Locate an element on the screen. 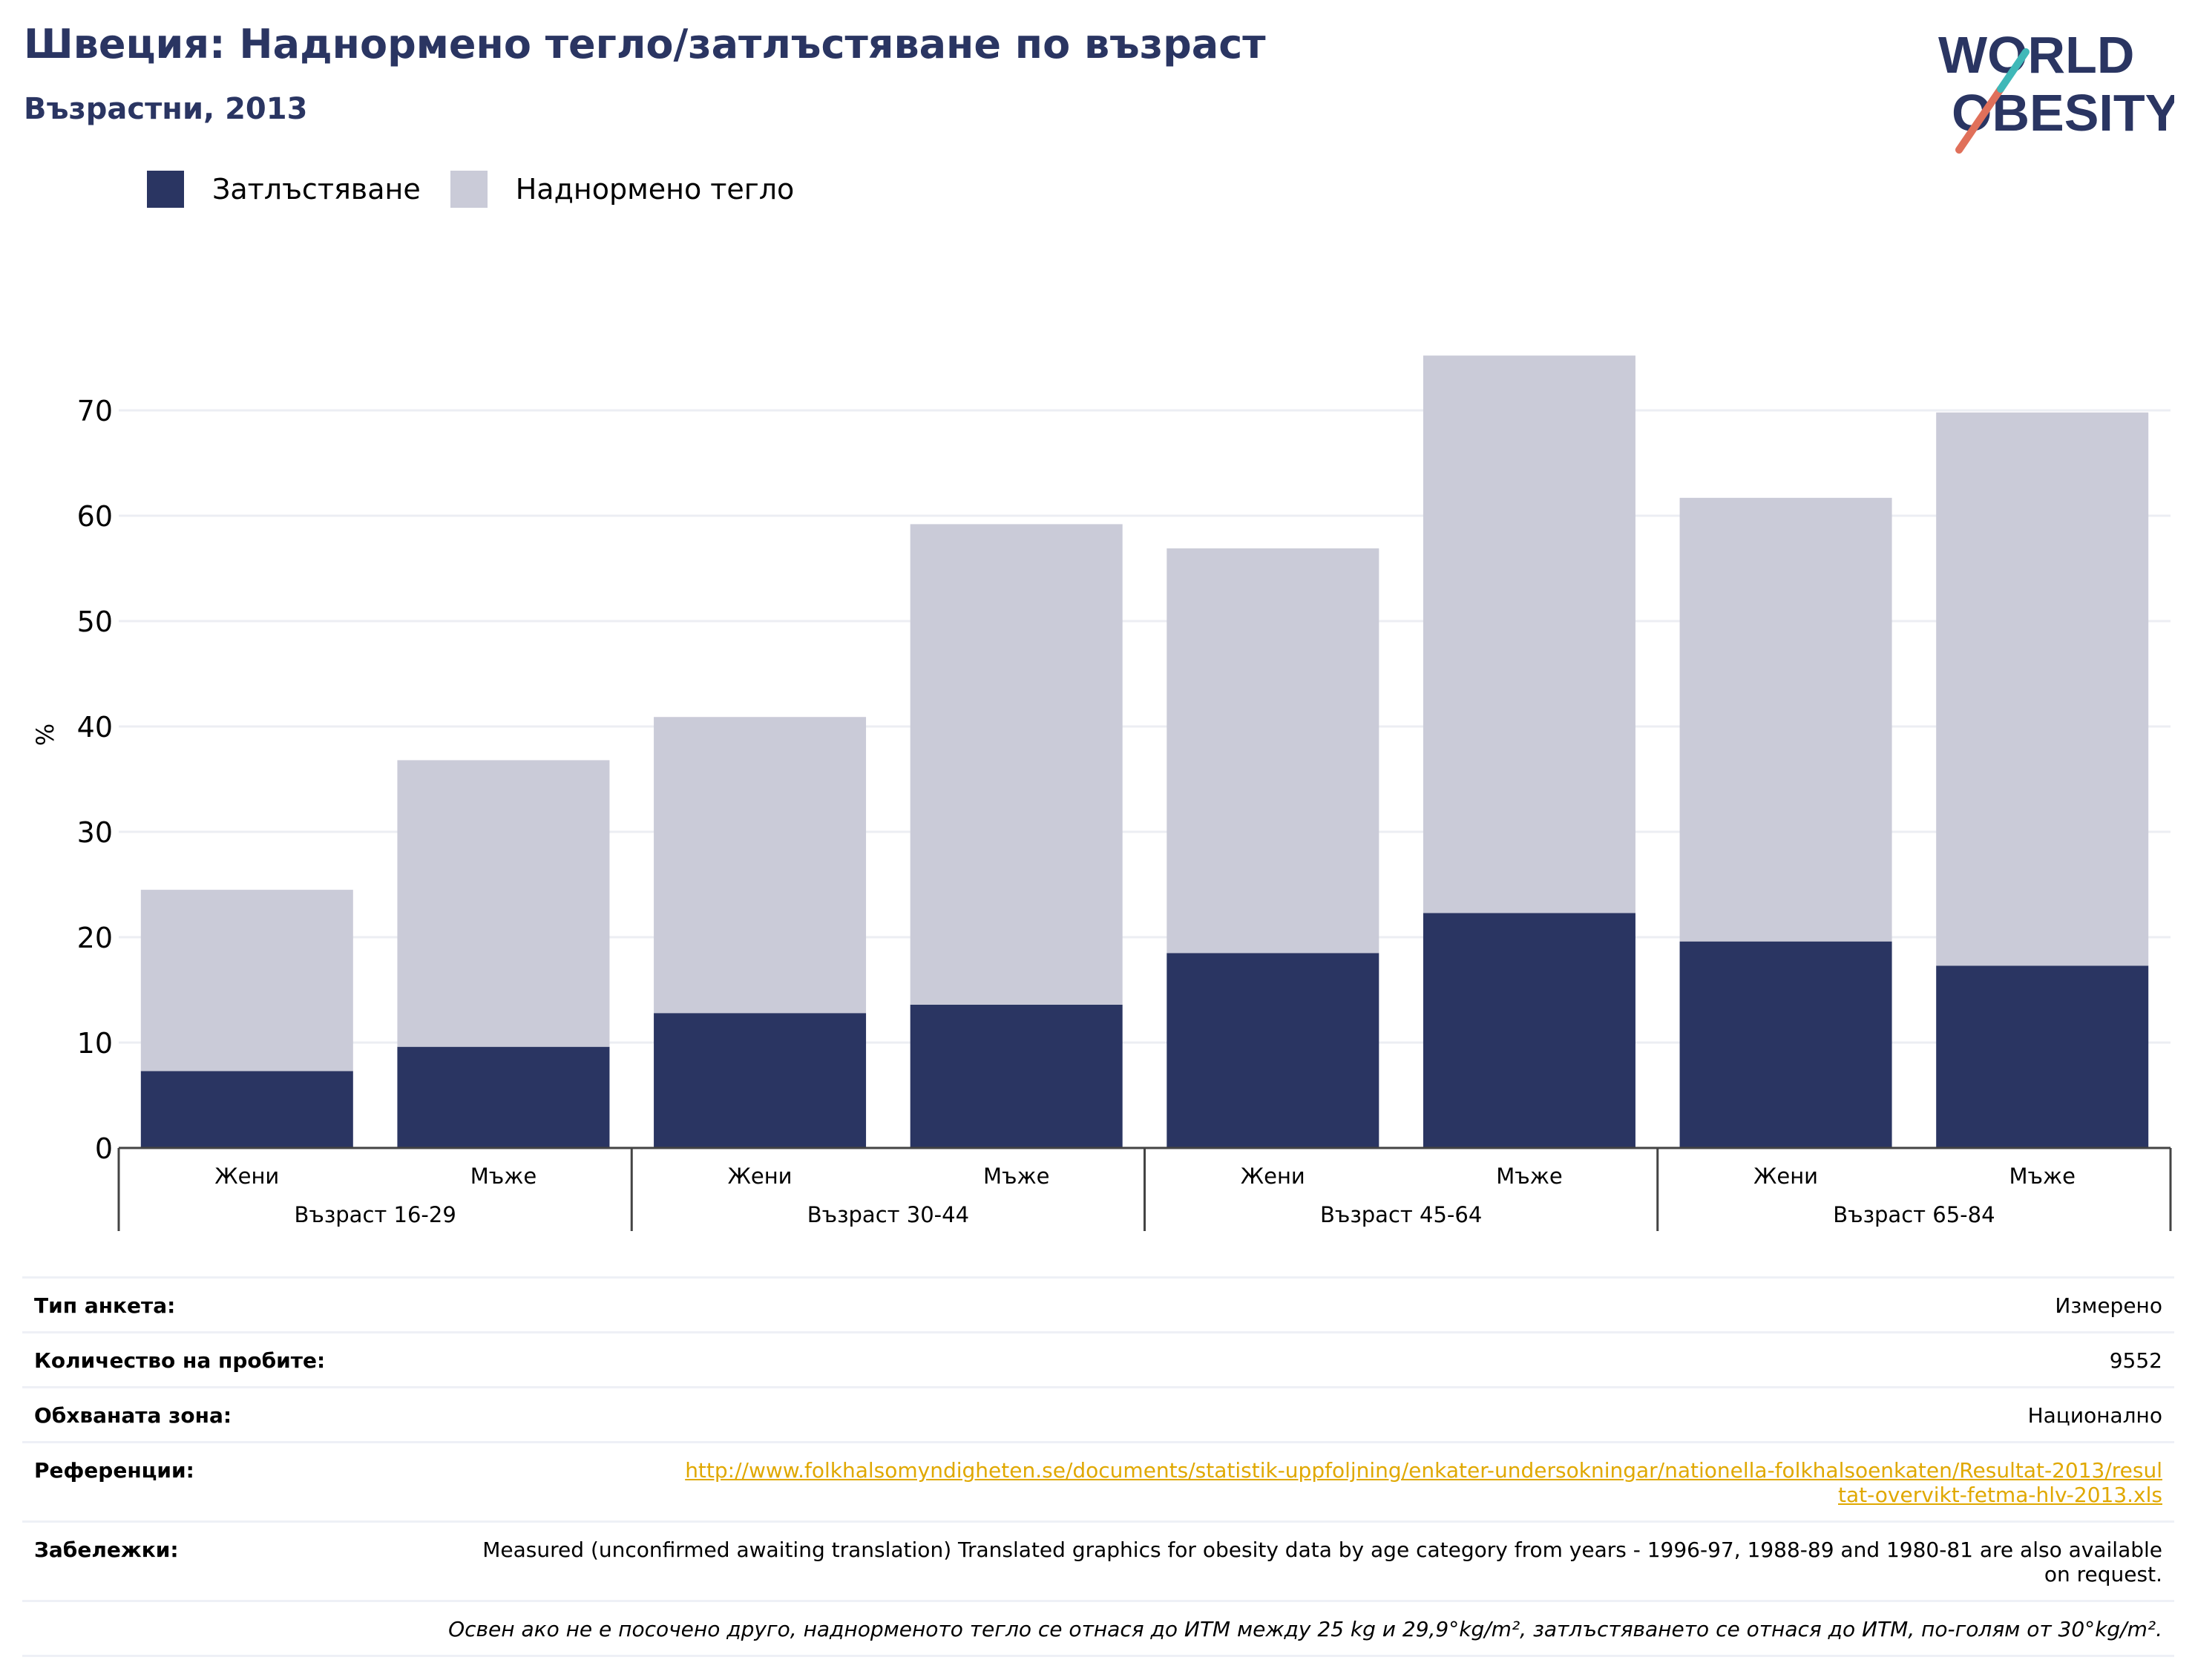  legend-item-obesity: Затлъстяване is located at coordinates (284, 190).